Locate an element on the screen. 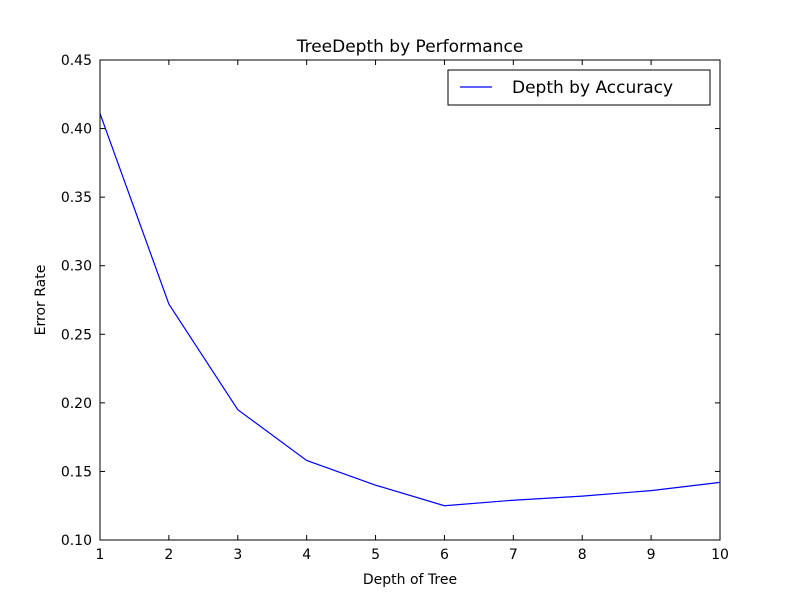 The height and width of the screenshot is (600, 800). x-tick-label: 10 is located at coordinates (720, 555).